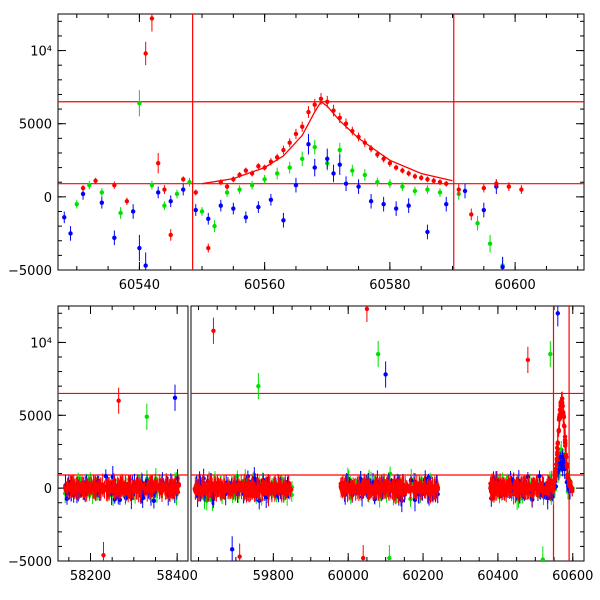  I want to click on bottom-xtick-label: 58200, so click(90, 576).